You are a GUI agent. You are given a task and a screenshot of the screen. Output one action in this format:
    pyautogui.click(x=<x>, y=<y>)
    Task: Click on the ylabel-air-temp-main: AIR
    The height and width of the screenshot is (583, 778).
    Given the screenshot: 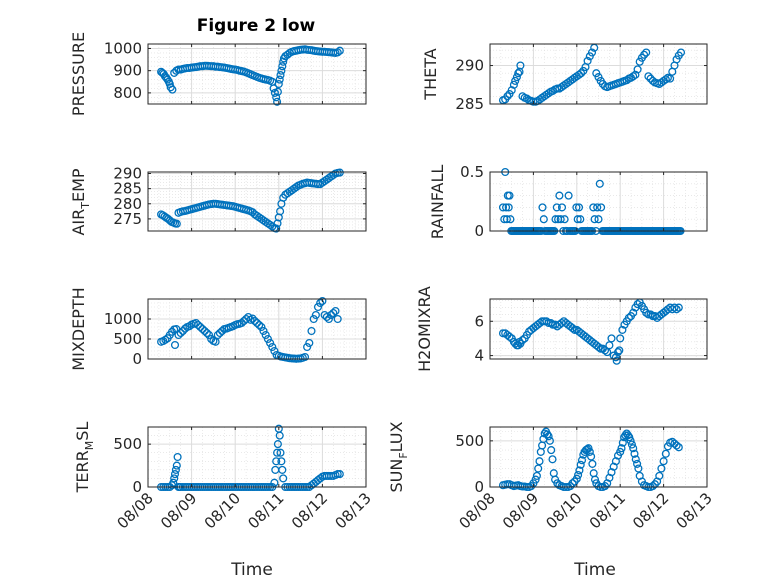 What is the action you would take?
    pyautogui.click(x=78, y=222)
    